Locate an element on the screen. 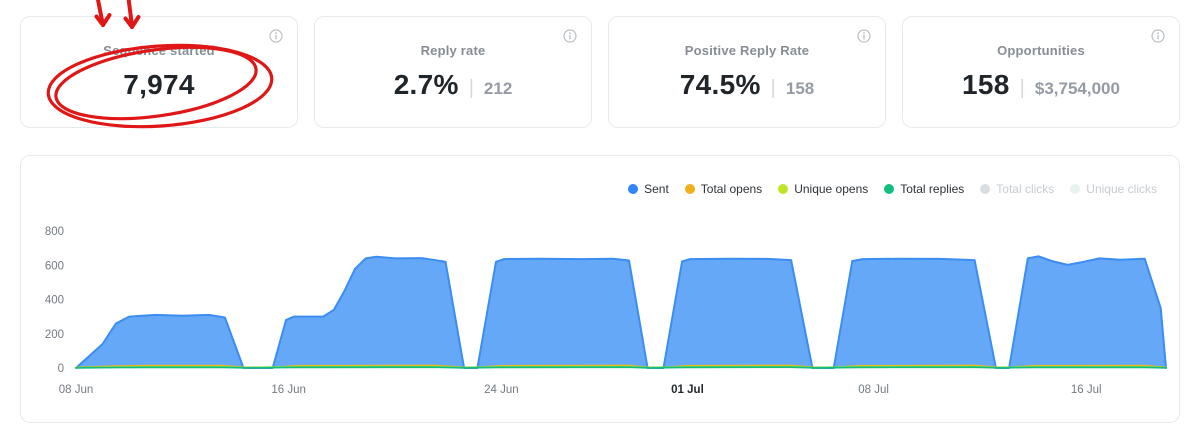  y-tick-label: 0 is located at coordinates (61, 369).